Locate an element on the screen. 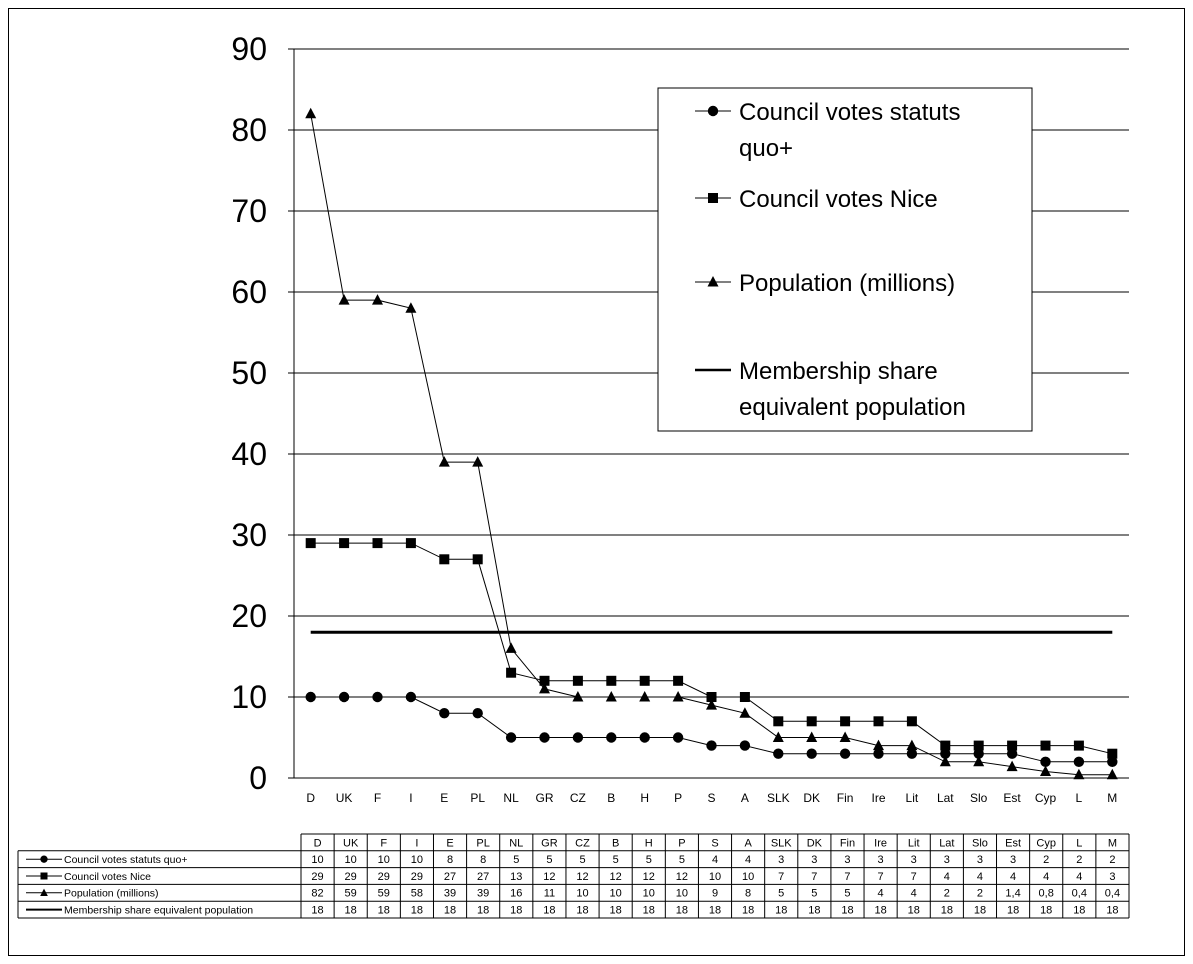 This screenshot has width=1193, height=964. x-tick-label: E is located at coordinates (444, 798).